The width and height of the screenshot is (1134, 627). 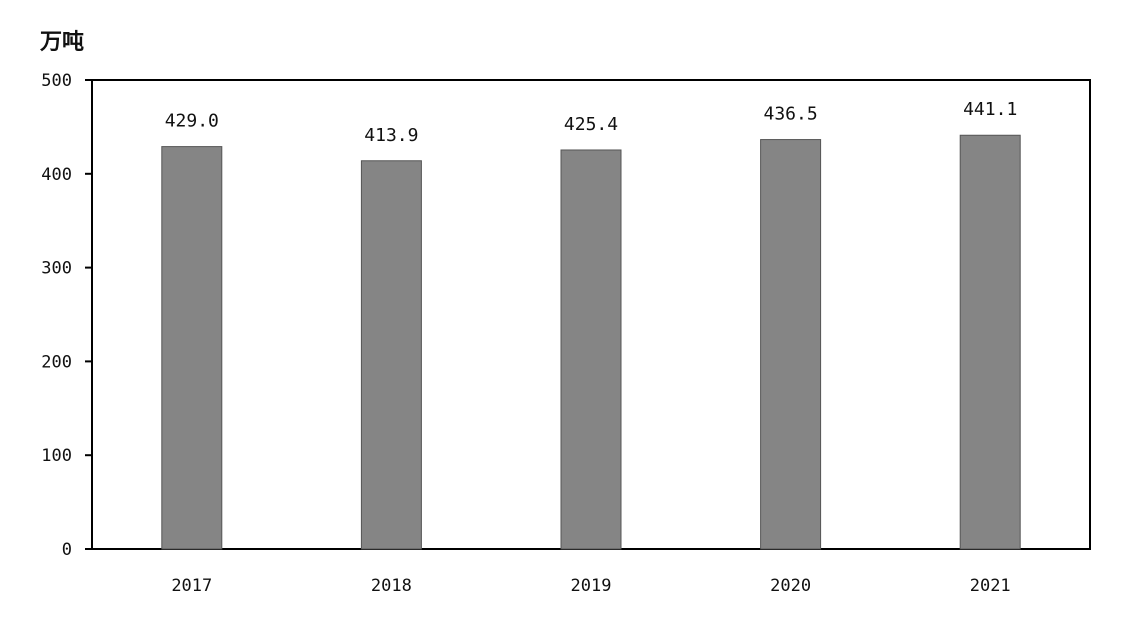 What do you see at coordinates (62, 42) in the screenshot?
I see `y-axis-unit-label: 万吨` at bounding box center [62, 42].